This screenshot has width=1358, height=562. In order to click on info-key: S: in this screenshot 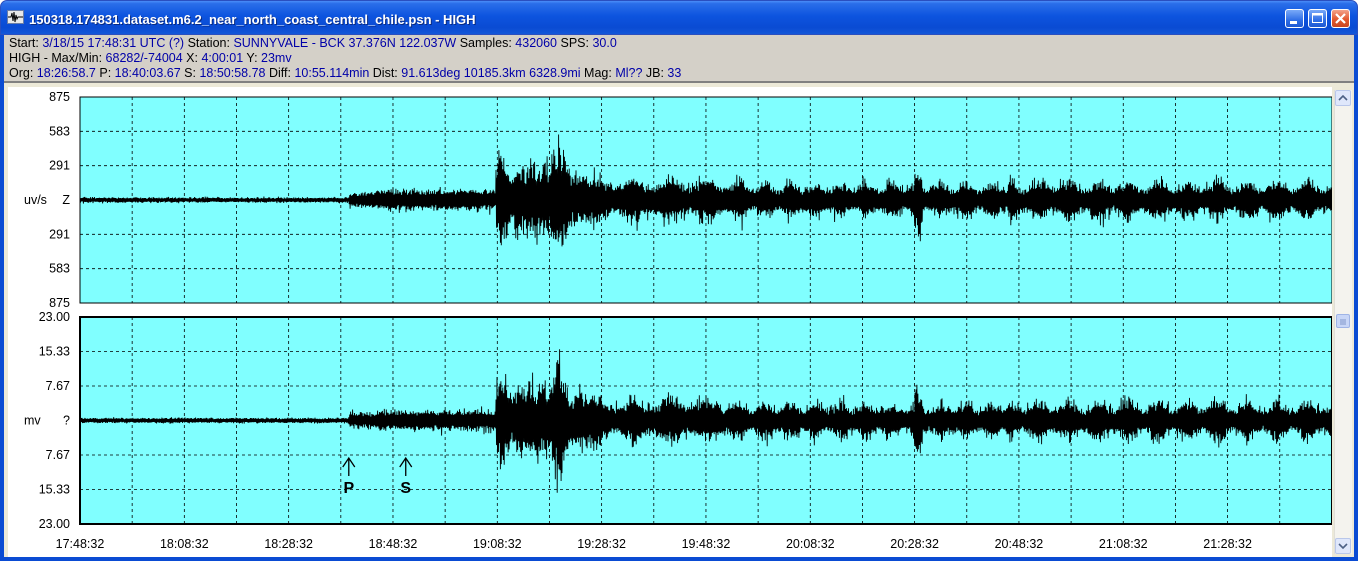, I will do `click(190, 73)`.